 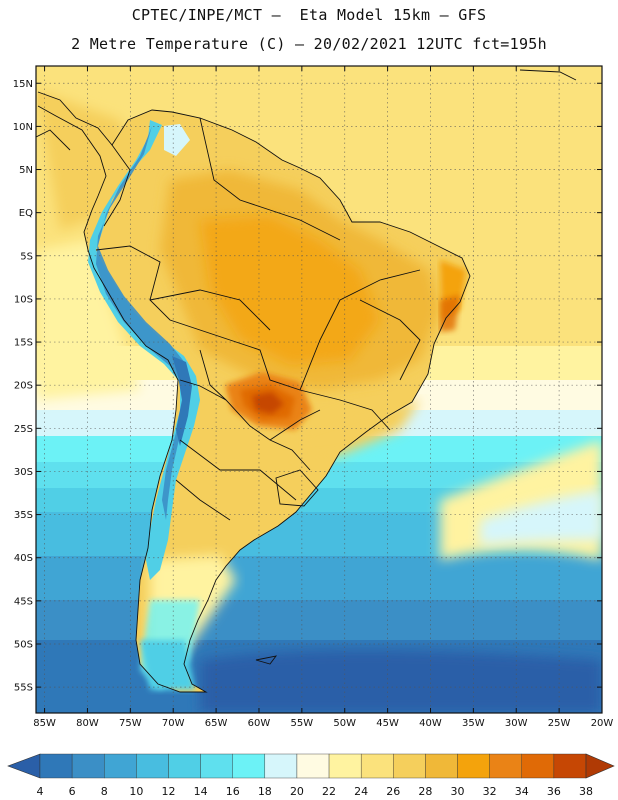 What do you see at coordinates (522, 791) in the screenshot?
I see `colorbar-label: 34` at bounding box center [522, 791].